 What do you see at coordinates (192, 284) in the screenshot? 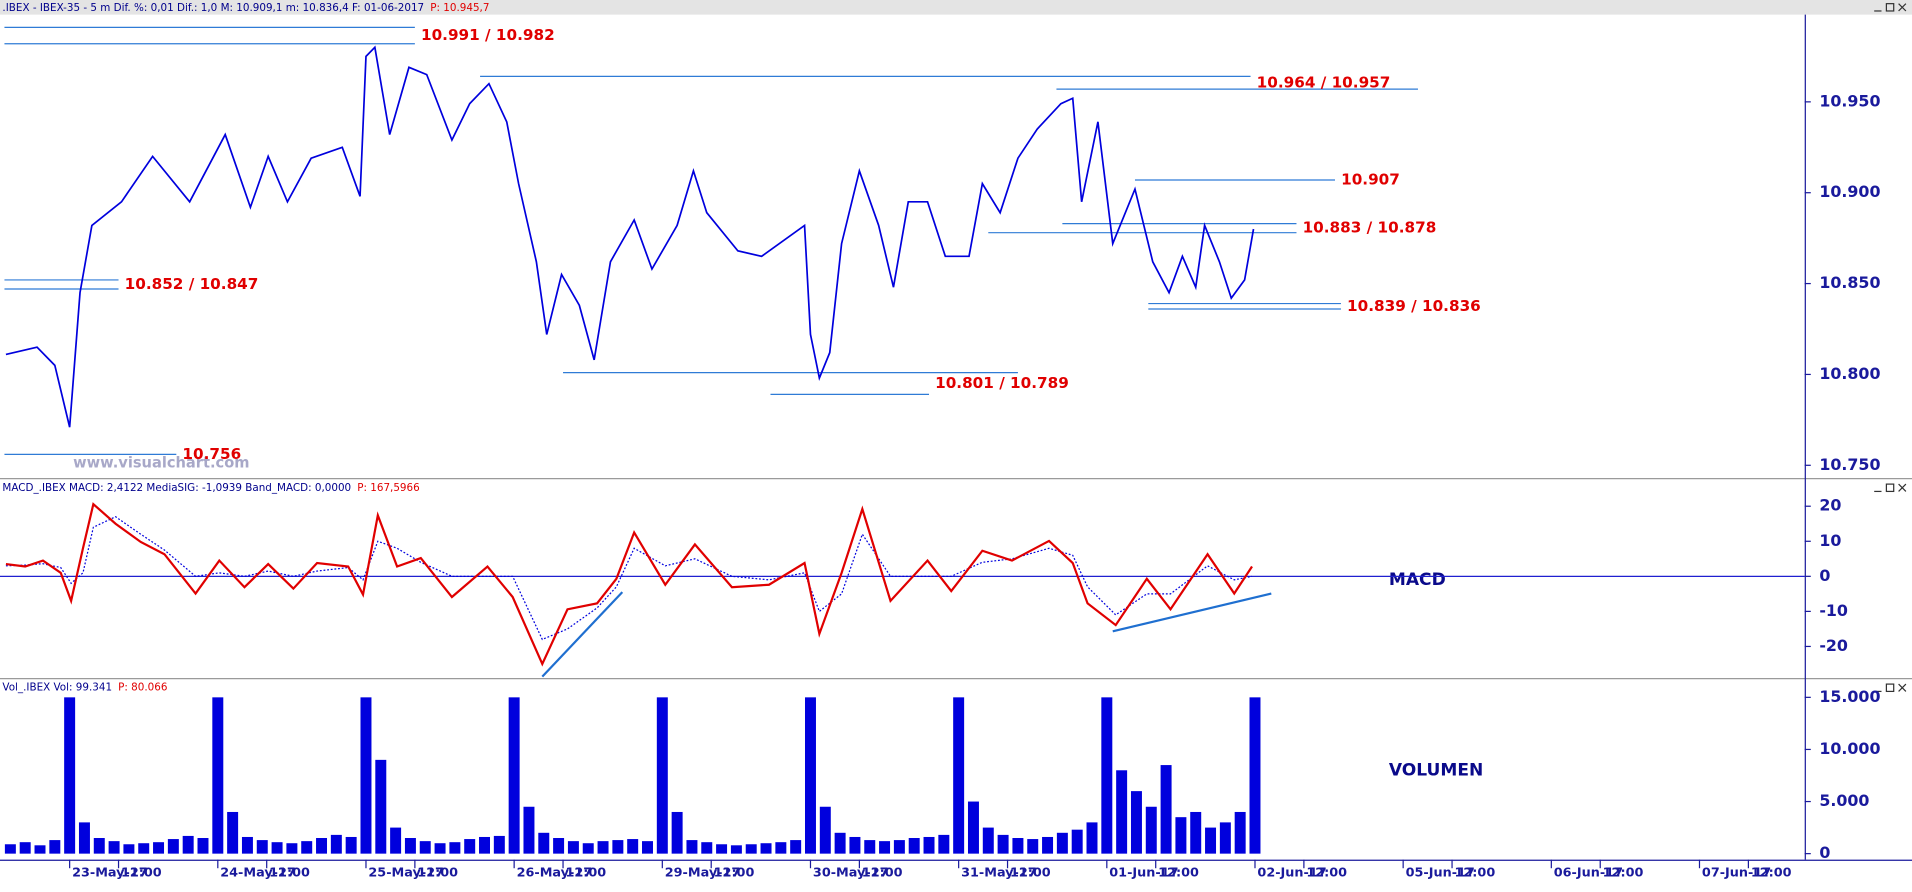
I see `level-label: 10.852 / 10.847` at bounding box center [192, 284].